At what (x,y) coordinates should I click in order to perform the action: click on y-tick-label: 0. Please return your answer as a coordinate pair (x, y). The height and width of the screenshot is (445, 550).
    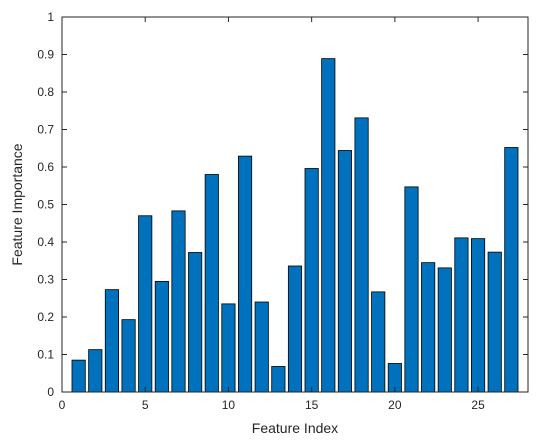
    Looking at the image, I should click on (50, 392).